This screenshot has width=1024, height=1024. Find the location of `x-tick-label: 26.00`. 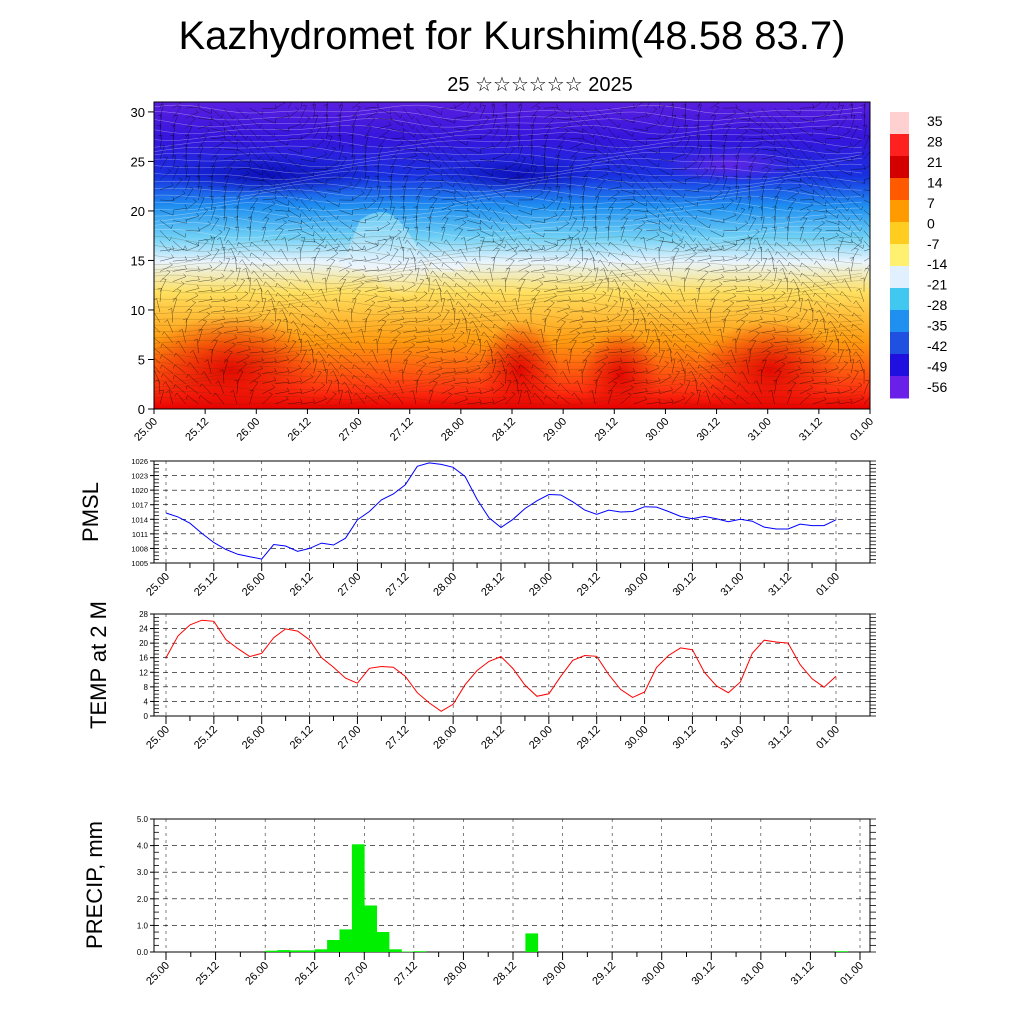

x-tick-label: 26.00 is located at coordinates (254, 585).